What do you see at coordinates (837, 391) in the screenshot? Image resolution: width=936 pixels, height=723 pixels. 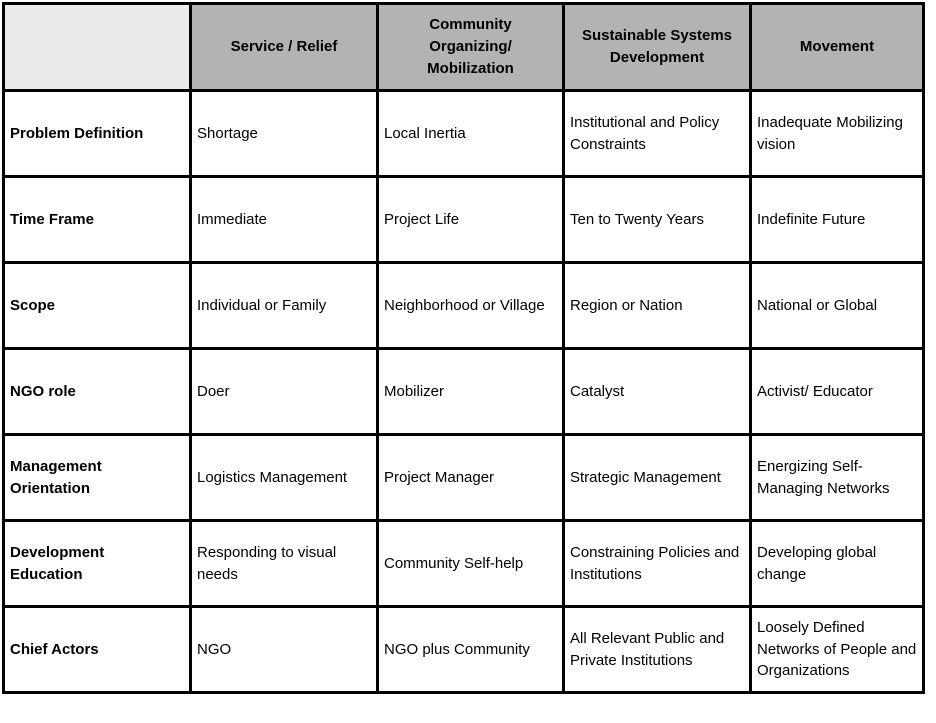 I see `data-cell: Activist/ Educator` at bounding box center [837, 391].